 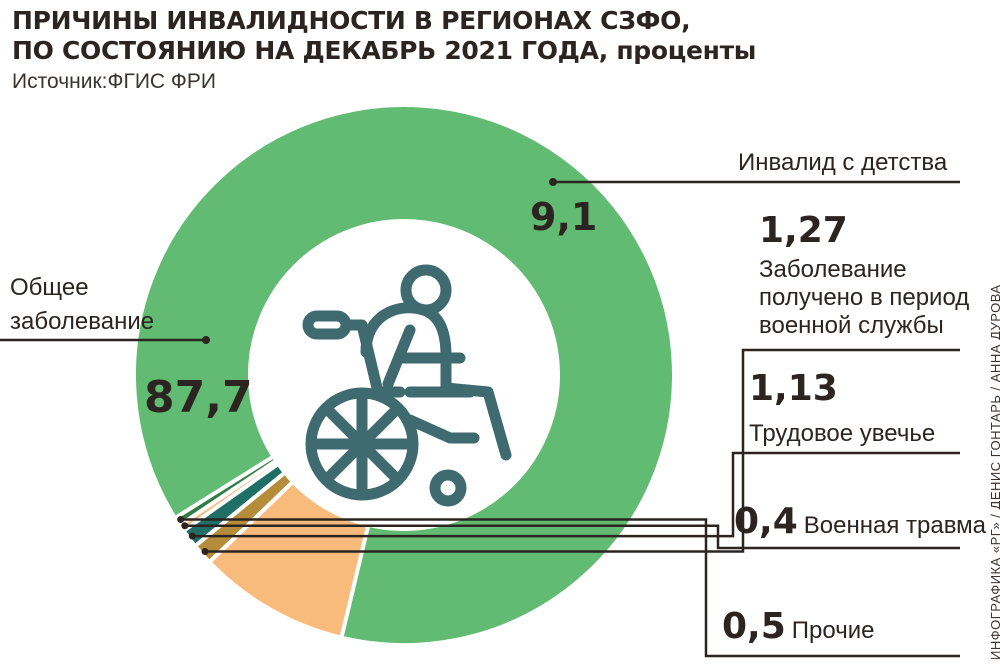 What do you see at coordinates (833, 630) in the screenshot?
I see `label-slice-6: Прочие` at bounding box center [833, 630].